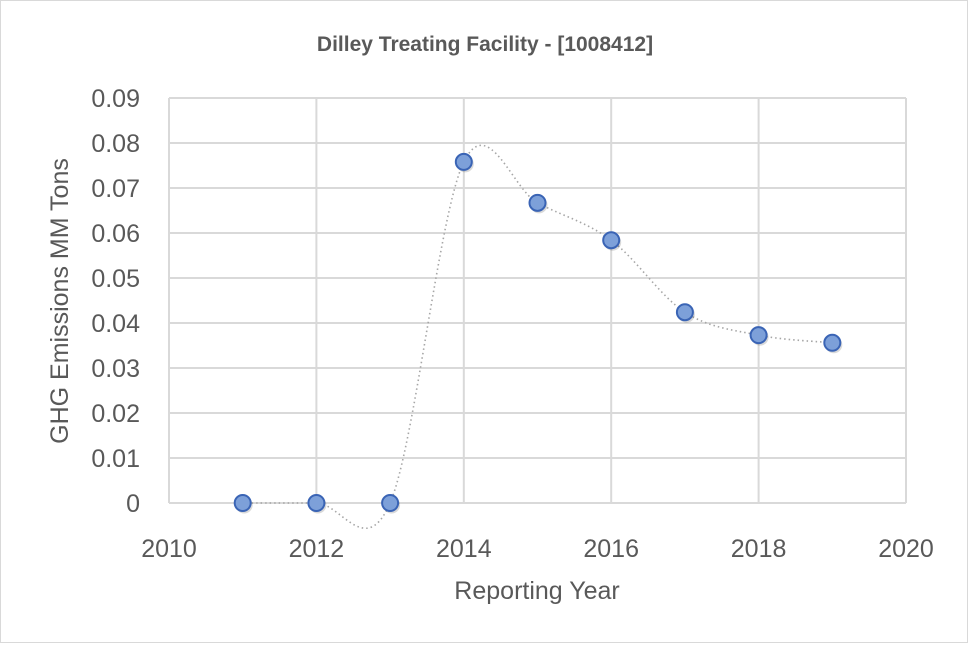  What do you see at coordinates (611, 549) in the screenshot?
I see `x-tick-label: 2016` at bounding box center [611, 549].